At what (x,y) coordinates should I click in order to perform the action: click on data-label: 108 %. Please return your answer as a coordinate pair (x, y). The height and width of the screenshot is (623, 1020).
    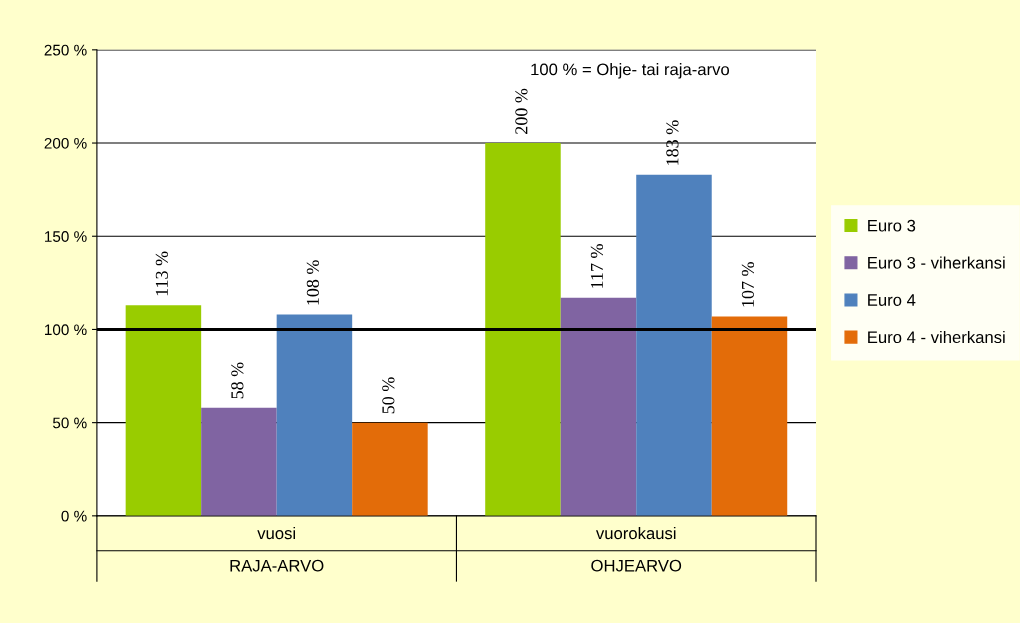
    Looking at the image, I should click on (313, 282).